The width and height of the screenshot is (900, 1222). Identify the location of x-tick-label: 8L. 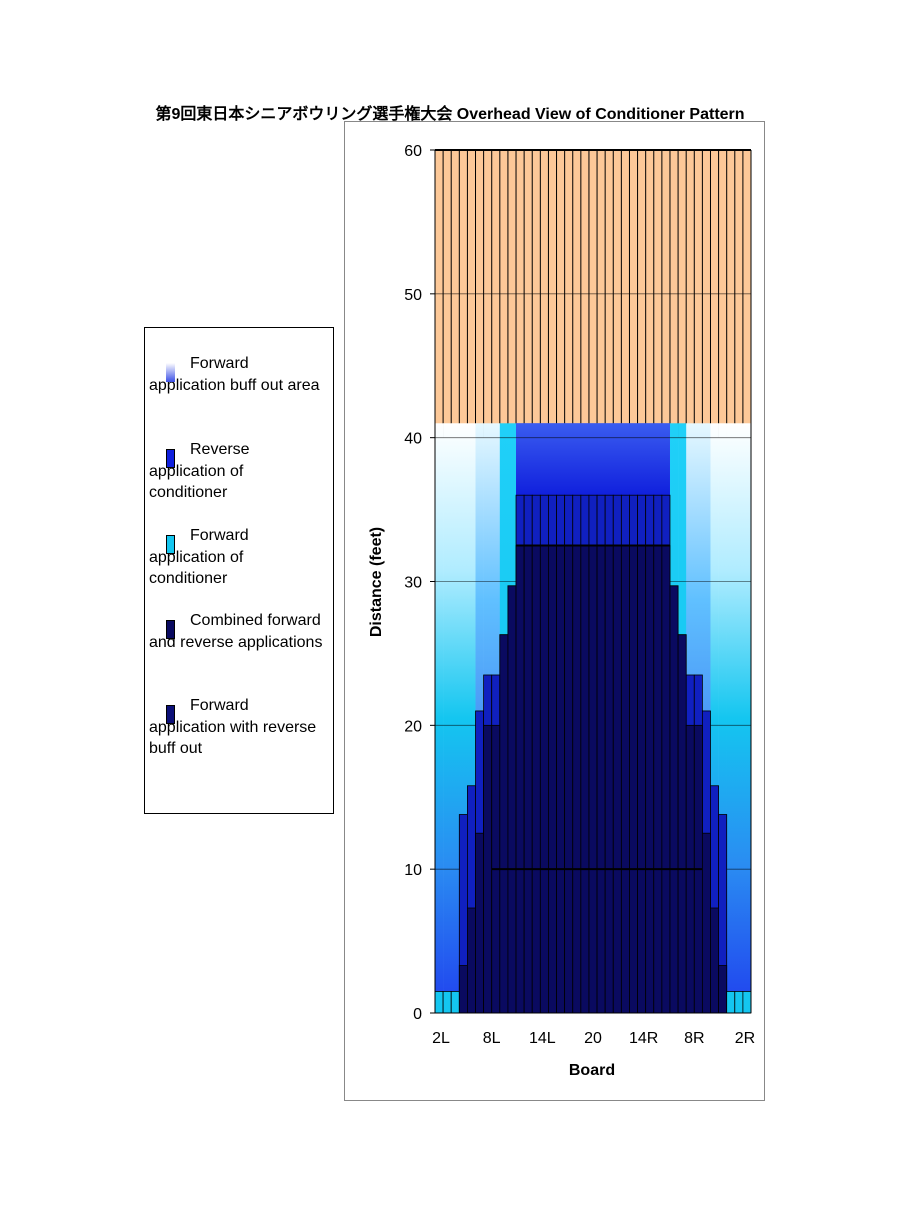
(492, 1038).